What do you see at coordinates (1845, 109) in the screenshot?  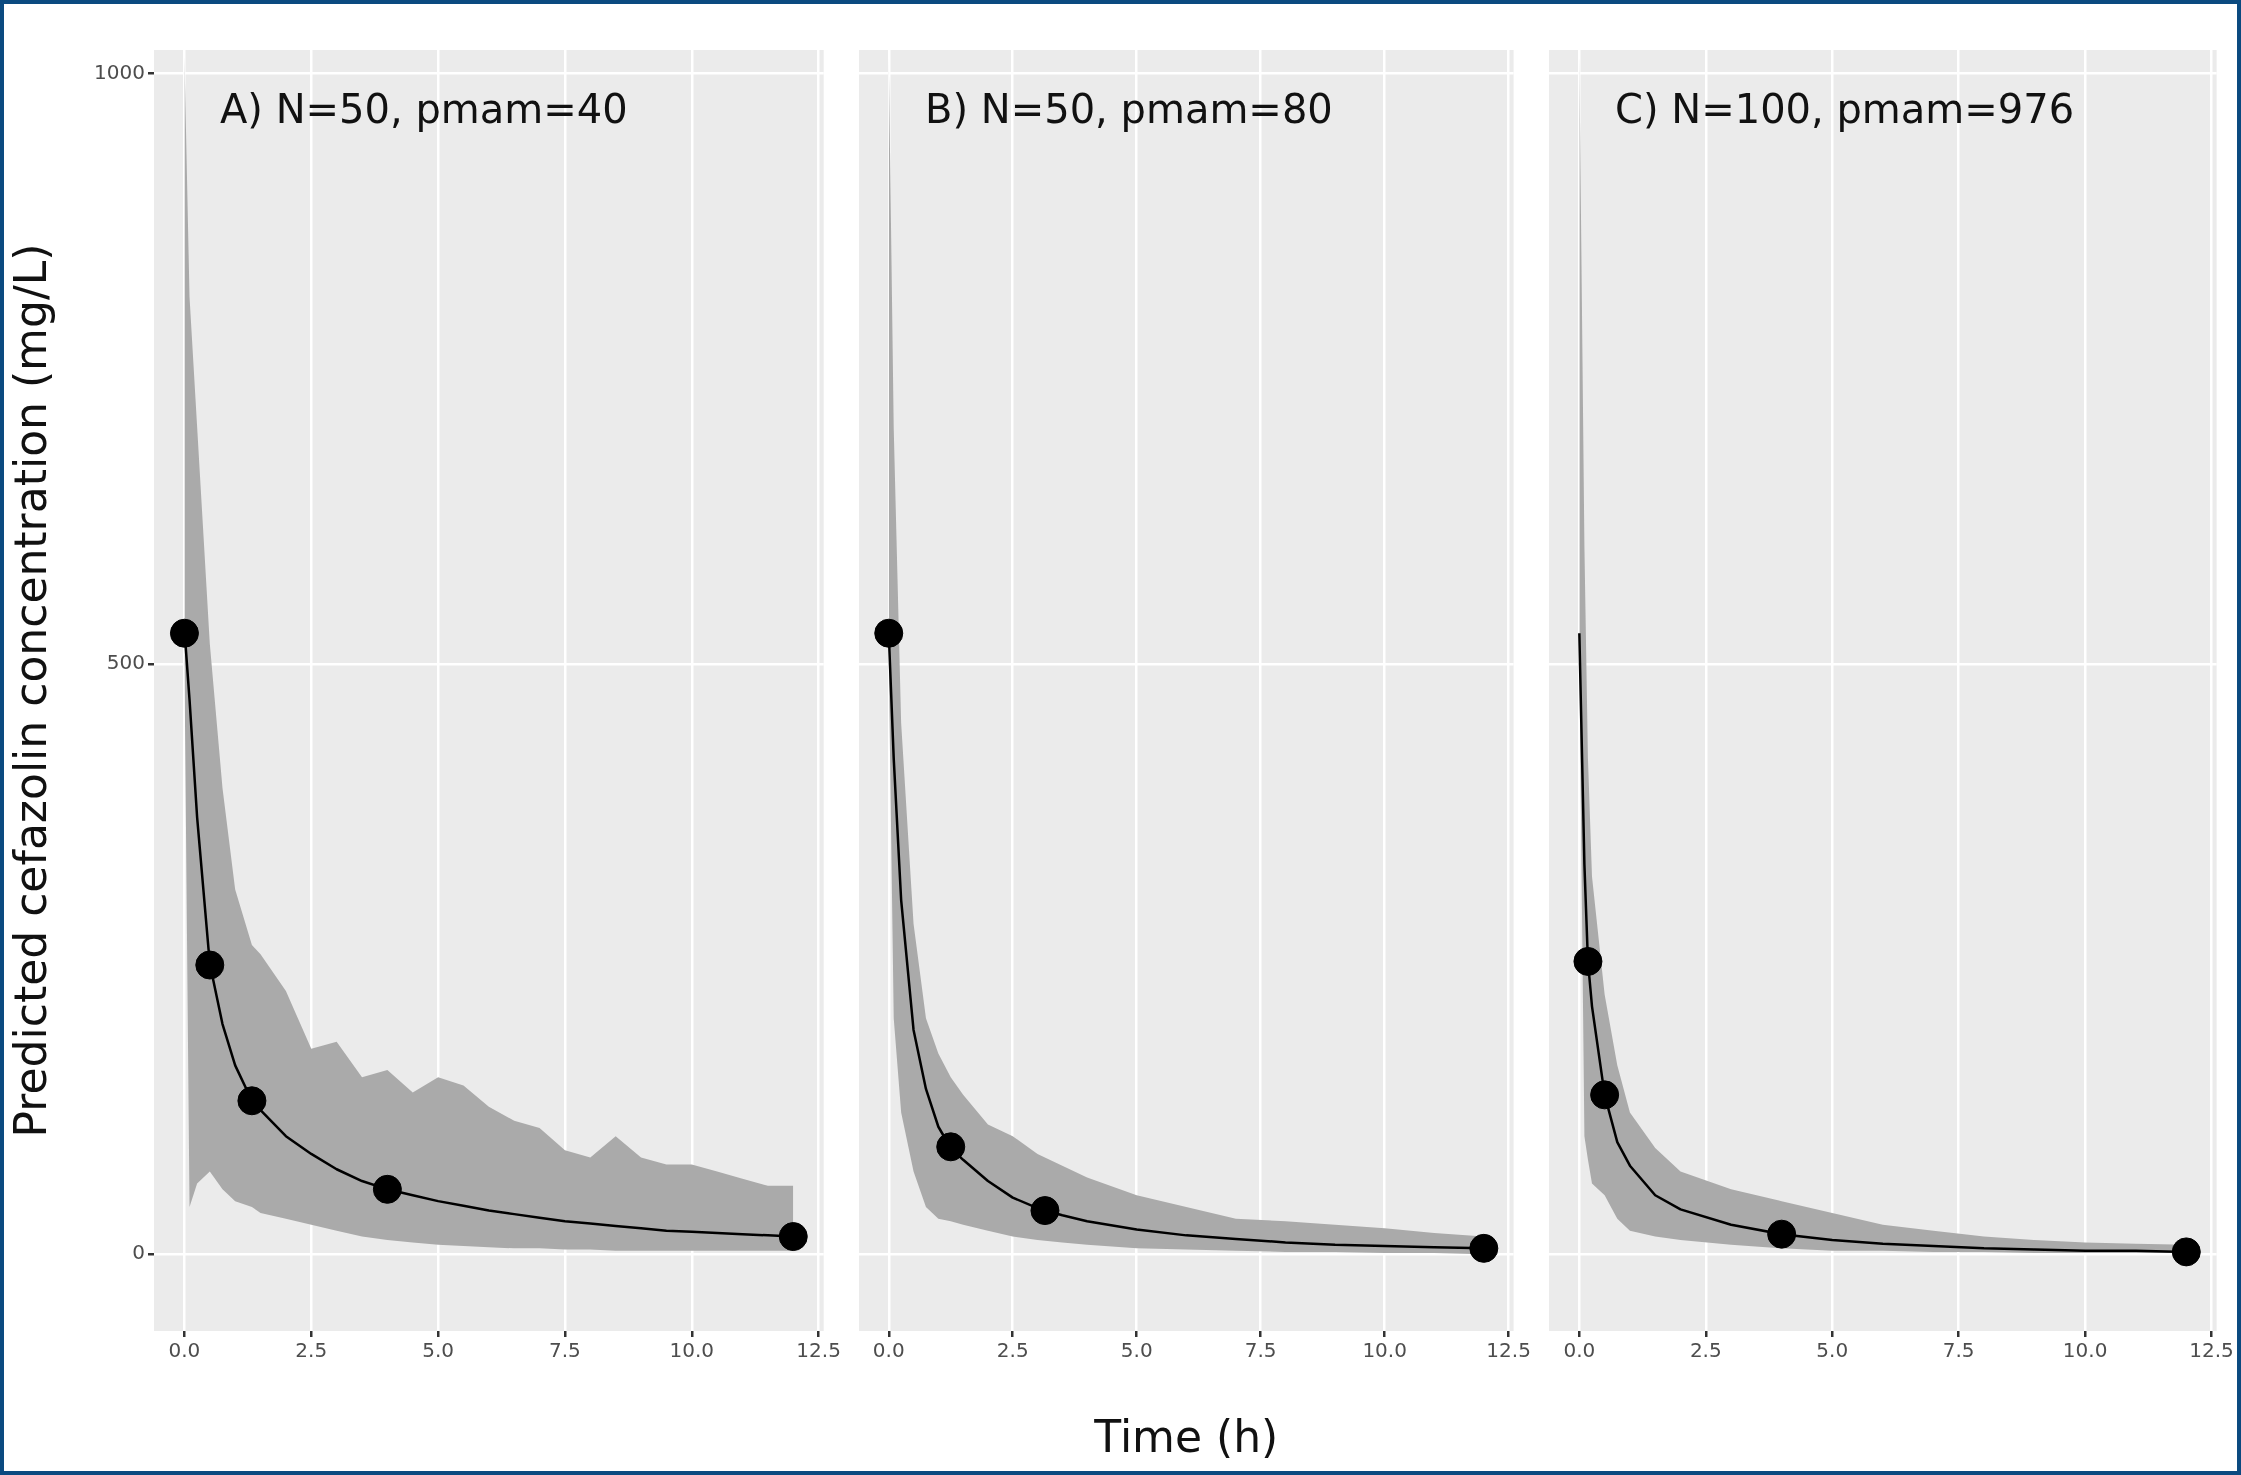 I see `text: C) N=100, pmam=976` at bounding box center [1845, 109].